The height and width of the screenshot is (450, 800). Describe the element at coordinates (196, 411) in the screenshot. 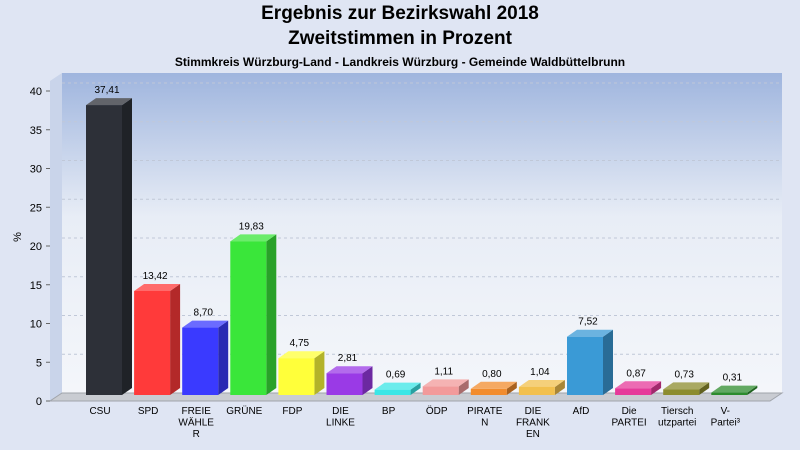

I see `x-category-label: FREIE` at that location.